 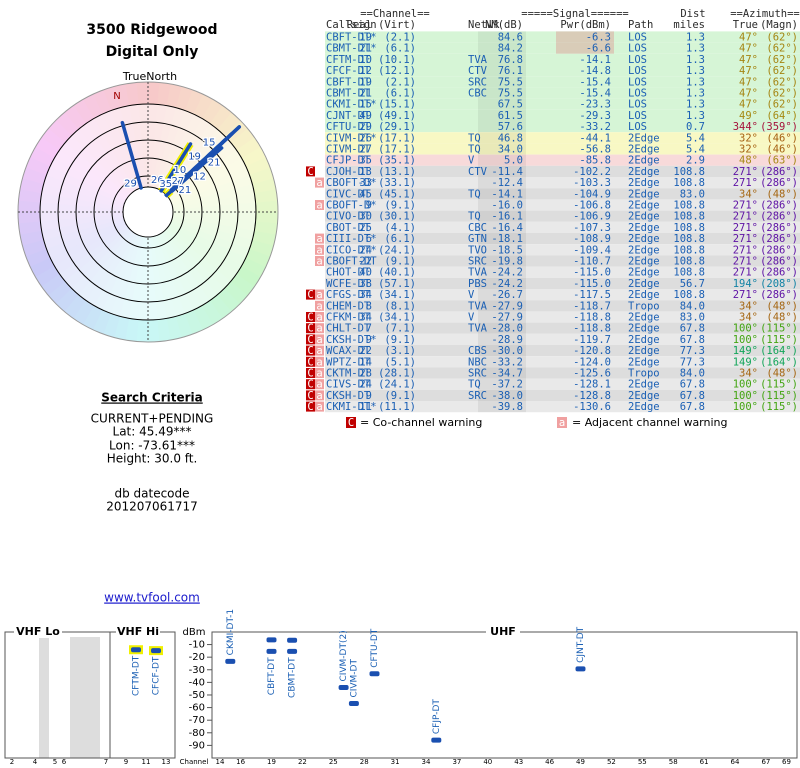 I want to click on cell-nm: -24.2, so click(x=507, y=284).